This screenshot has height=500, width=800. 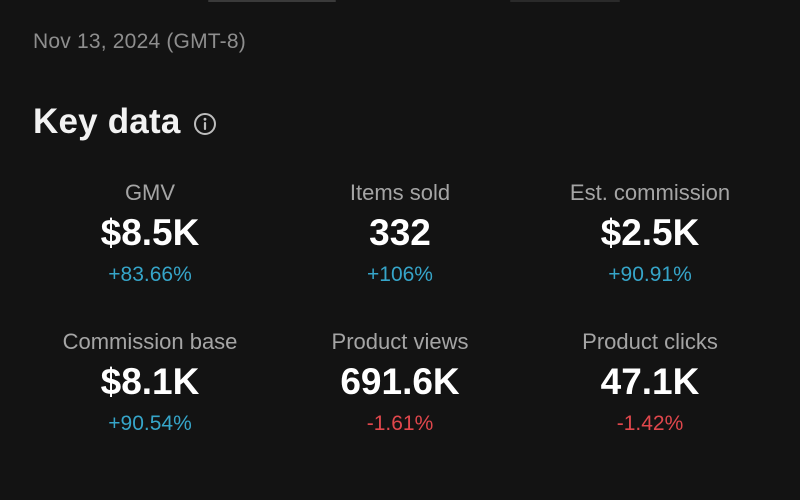 I want to click on metric-value: $2.5K, so click(x=650, y=232).